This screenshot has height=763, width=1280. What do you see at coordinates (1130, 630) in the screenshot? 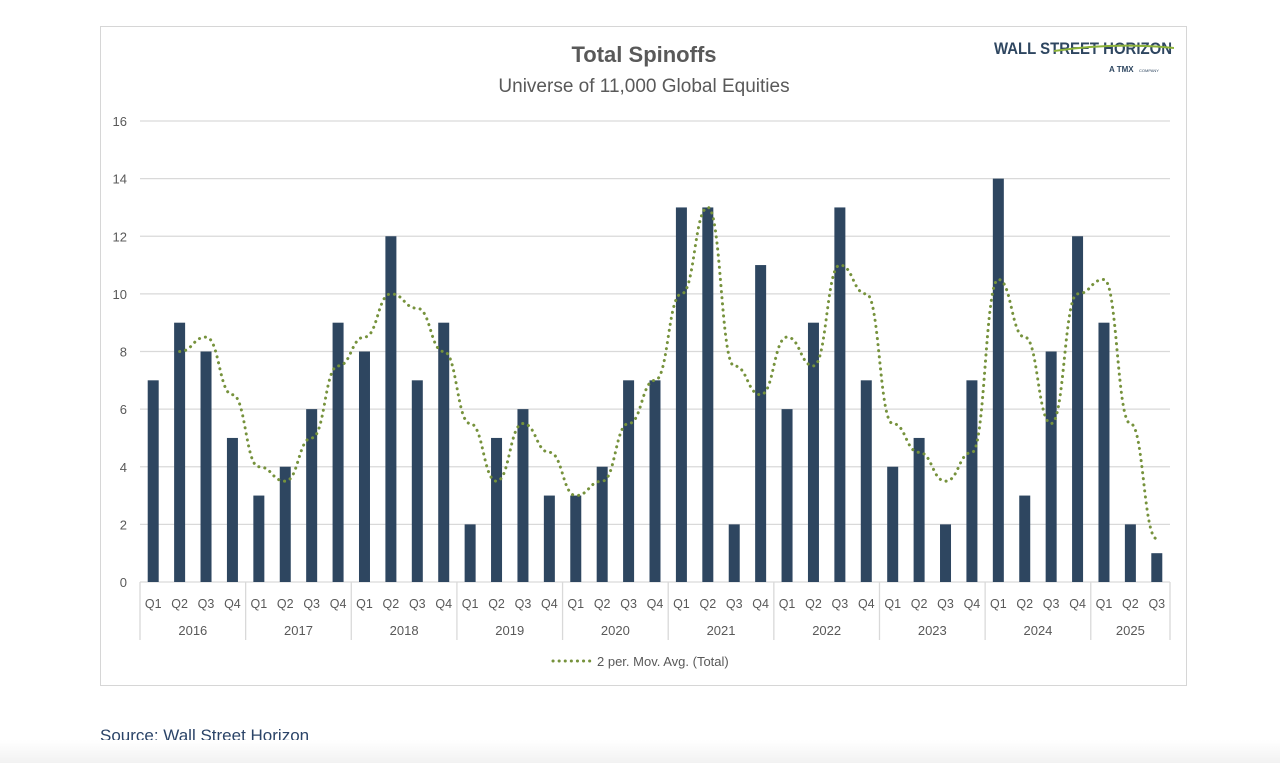
I see `year-label: 2025` at bounding box center [1130, 630].